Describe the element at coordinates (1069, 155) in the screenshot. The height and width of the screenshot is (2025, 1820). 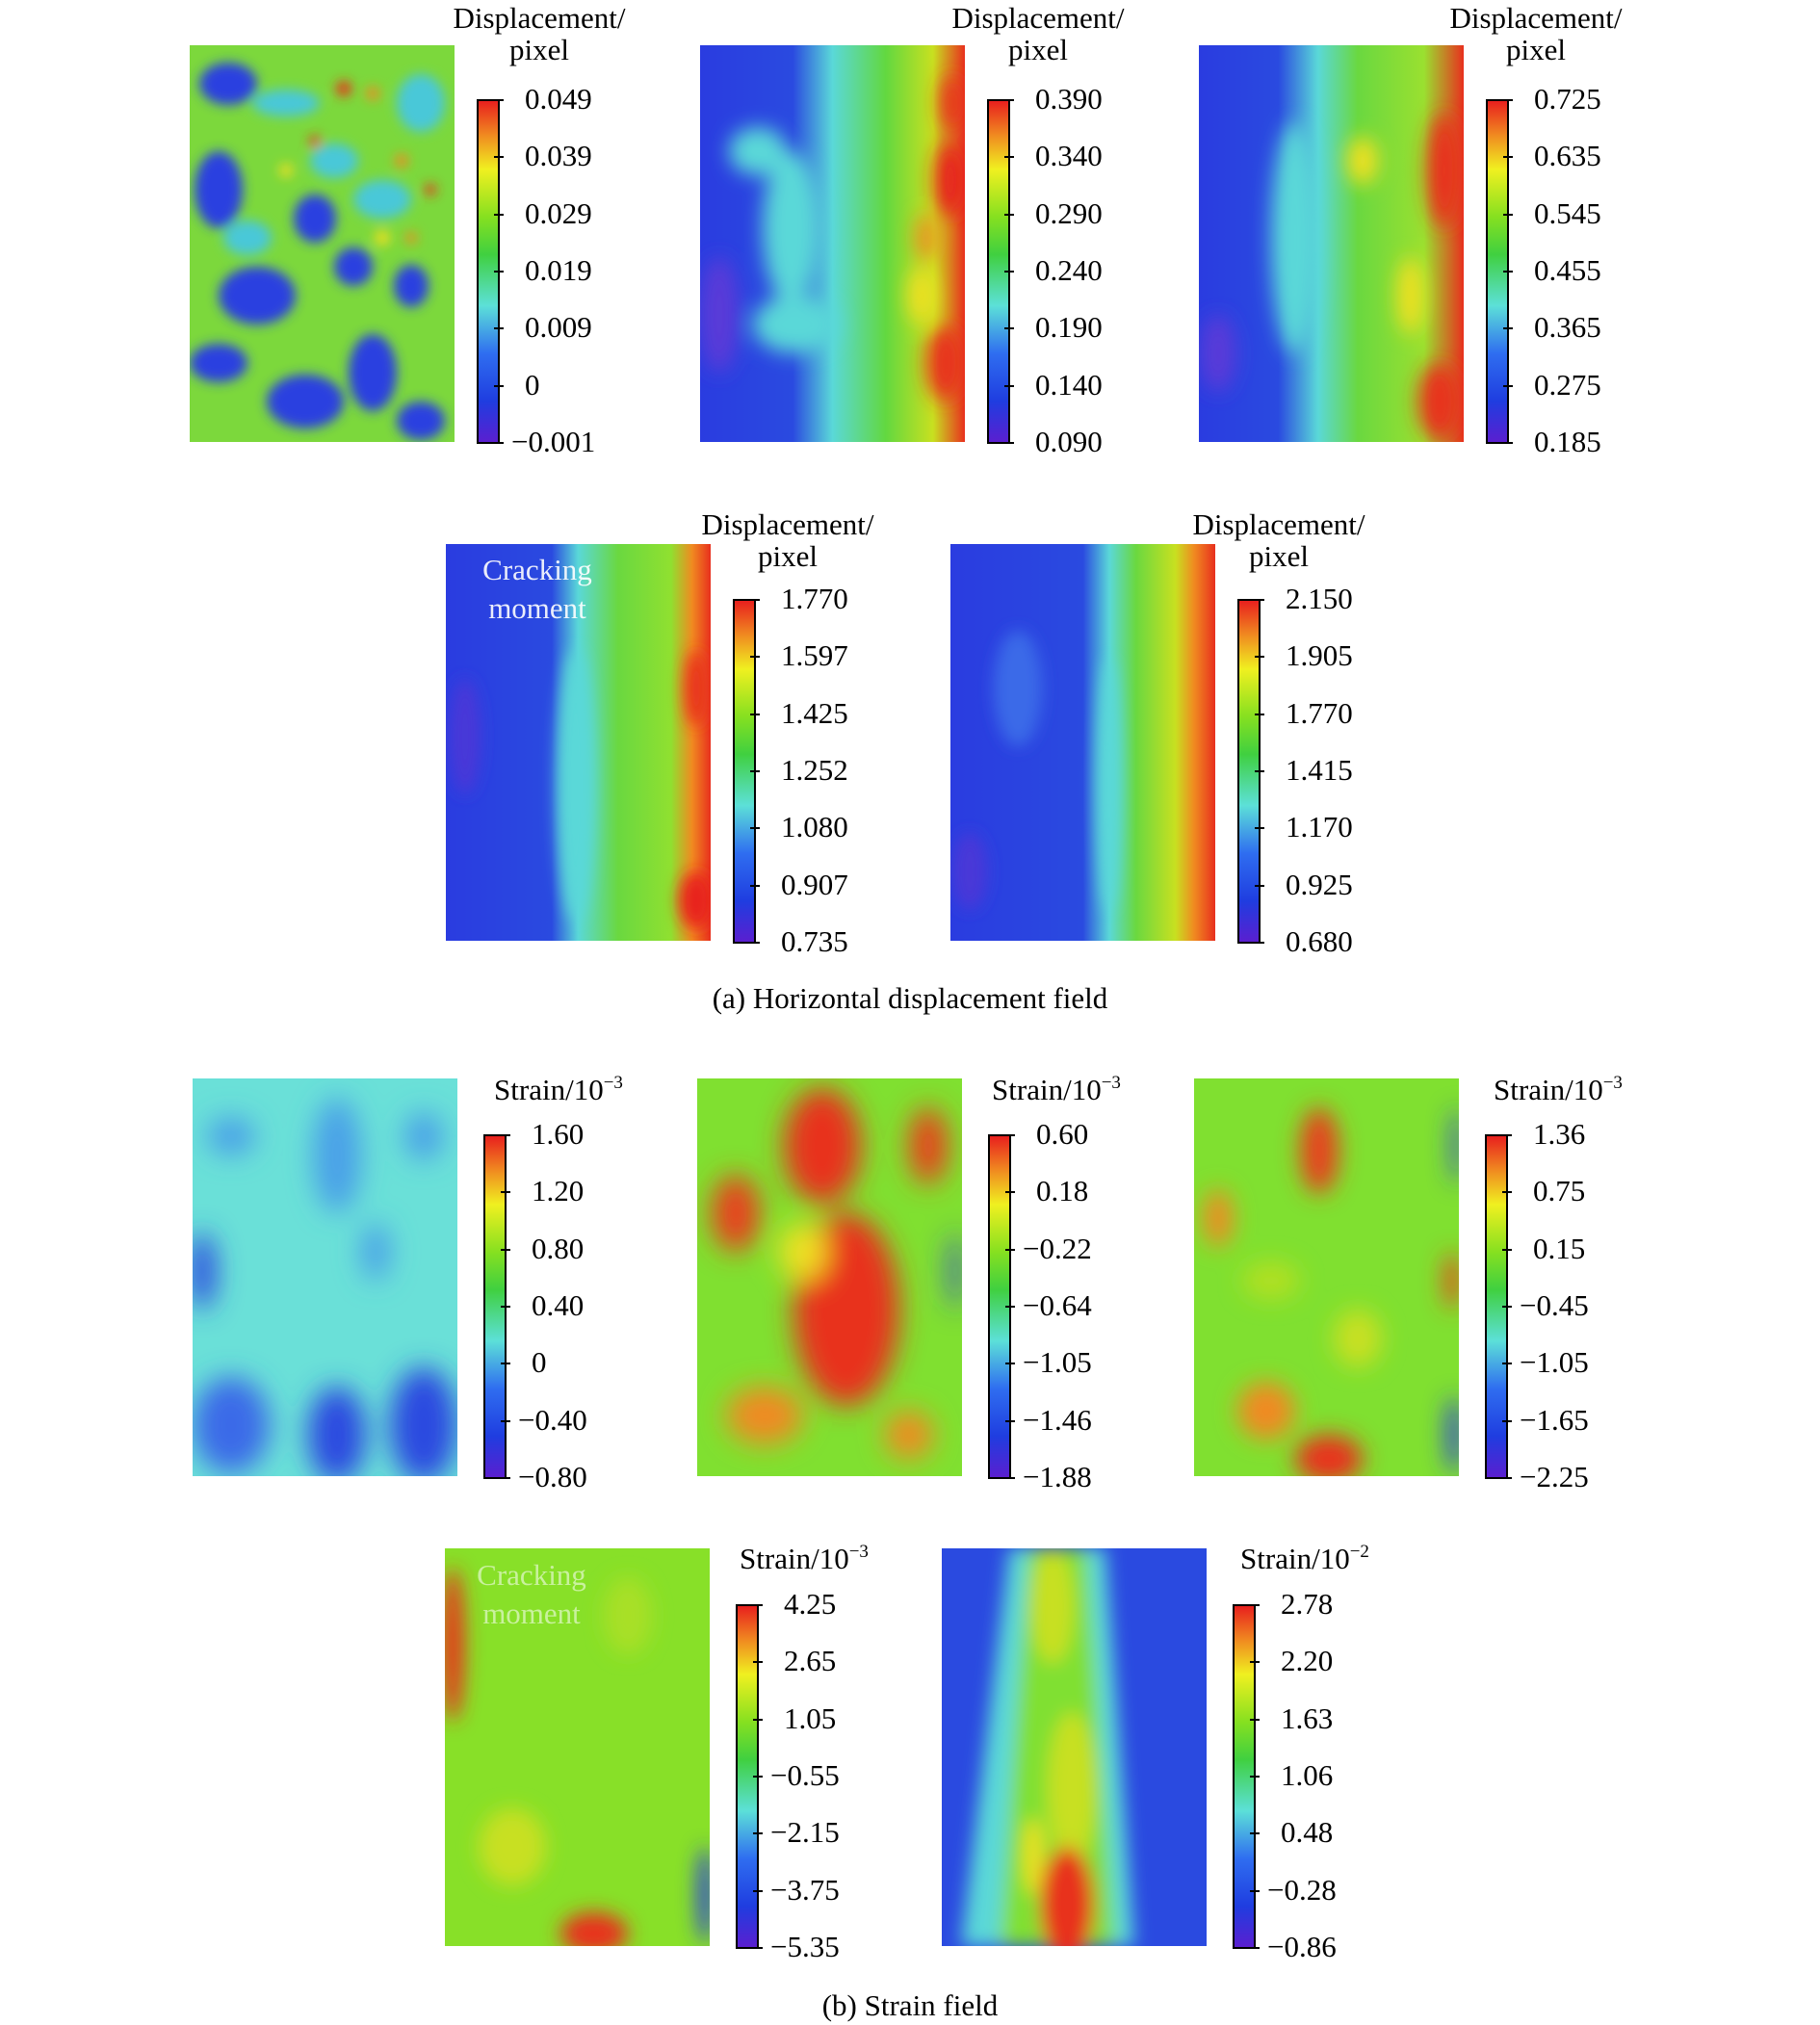
I see `colorbar-tick-label: 0.340` at that location.